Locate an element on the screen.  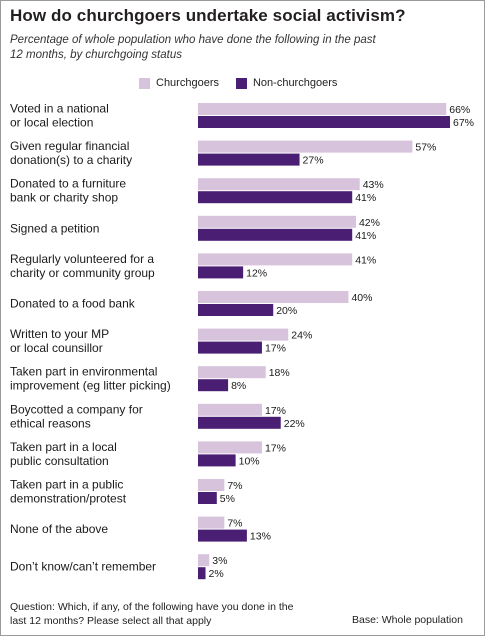
data-label-nonchurchgoers: 10% is located at coordinates (249, 461).